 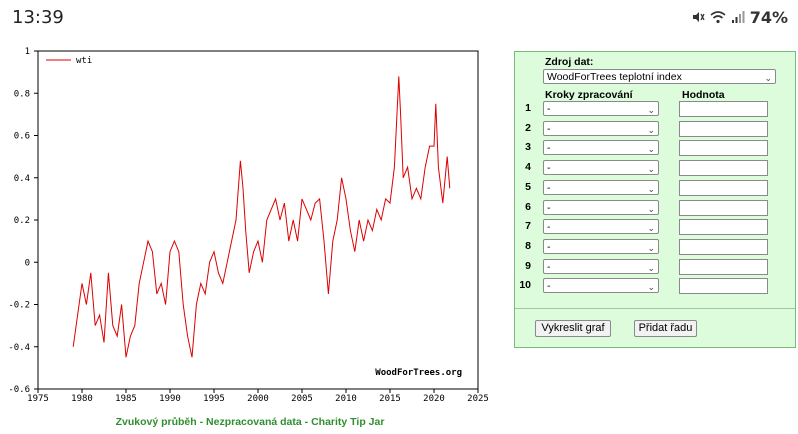 What do you see at coordinates (82, 399) in the screenshot?
I see `x-tick-label: 1980` at bounding box center [82, 399].